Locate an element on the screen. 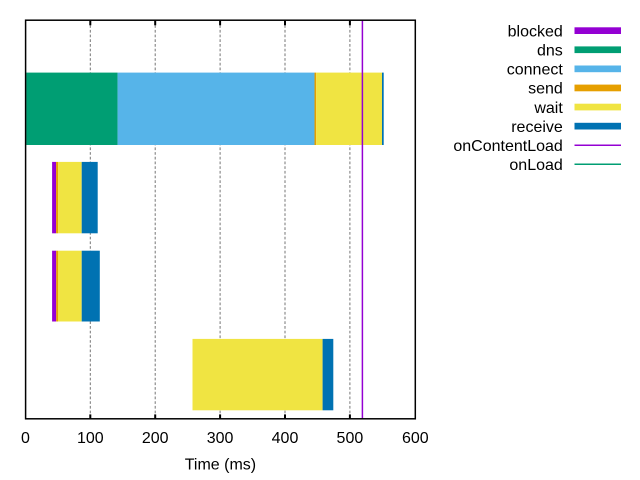  svg-text: Time (ms) is located at coordinates (220, 464).